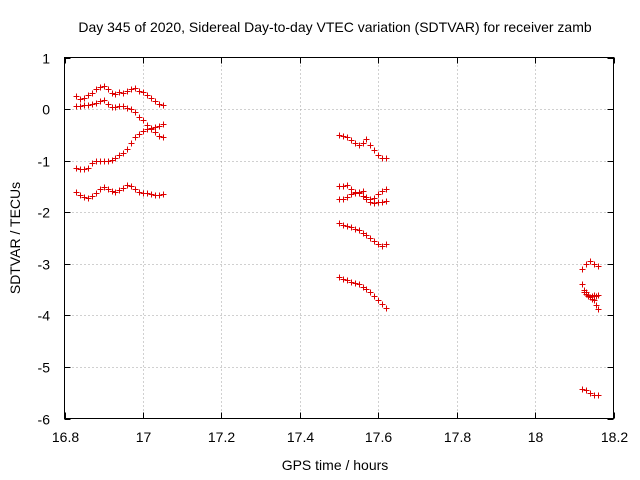 Image resolution: width=640 pixels, height=480 pixels. I want to click on series-s5, so click(363, 147).